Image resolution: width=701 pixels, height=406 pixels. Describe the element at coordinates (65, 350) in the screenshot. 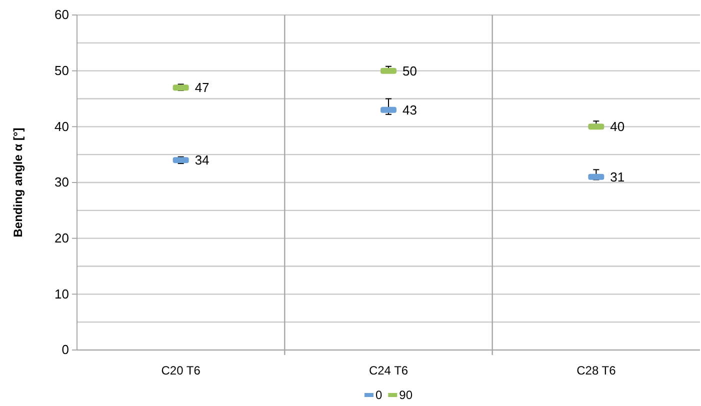

I see `y-tick-label: 0` at that location.